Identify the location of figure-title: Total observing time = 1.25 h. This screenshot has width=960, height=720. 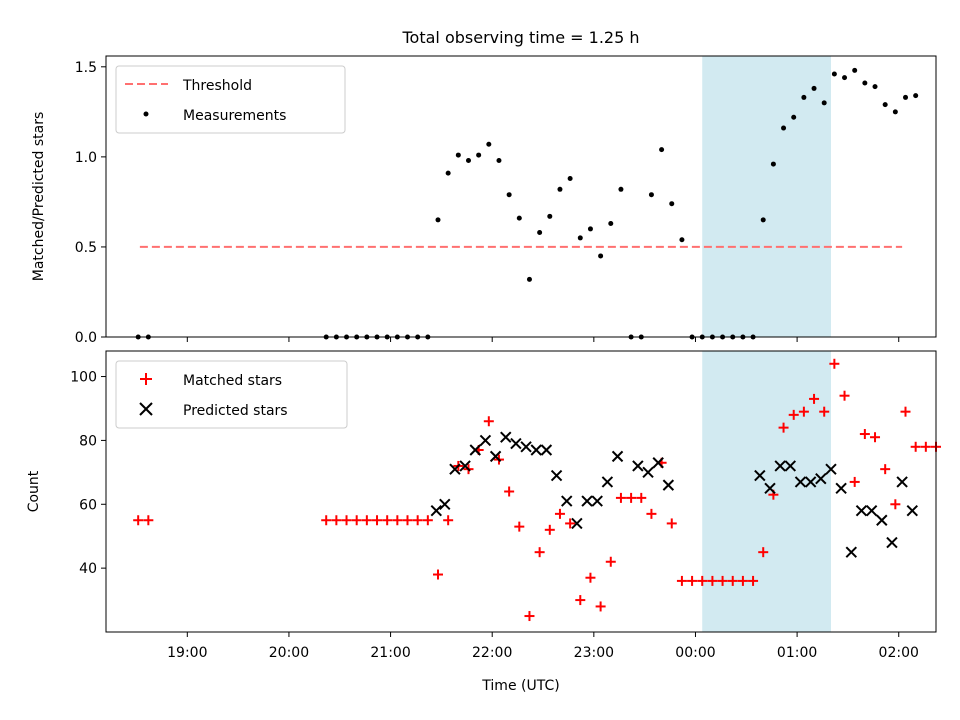
(520, 37).